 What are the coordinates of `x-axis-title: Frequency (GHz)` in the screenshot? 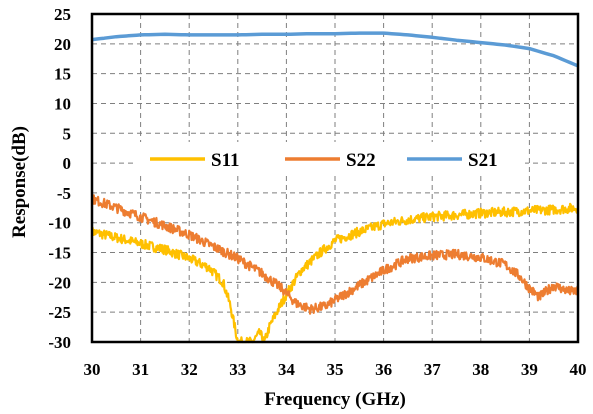 It's located at (335, 399).